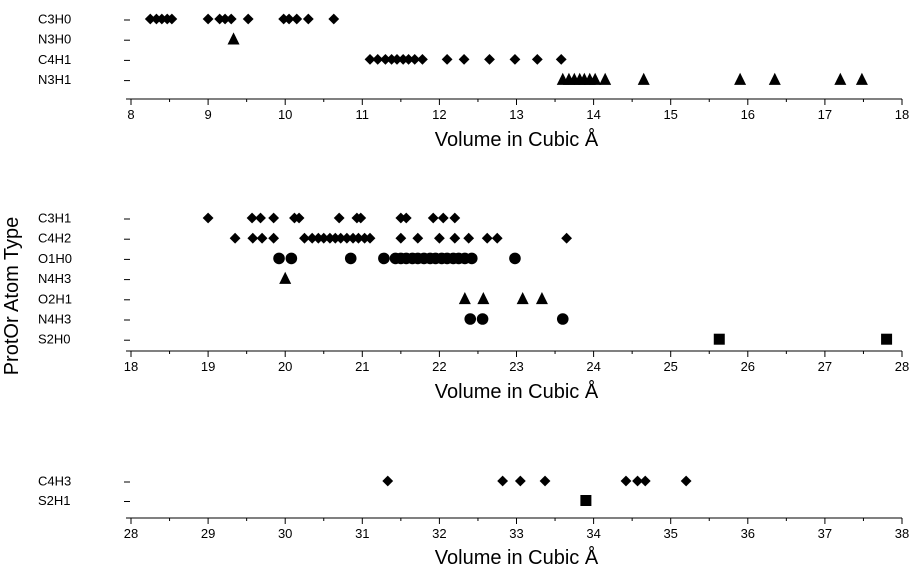  Describe the element at coordinates (285, 114) in the screenshot. I see `x-tick-label: 10` at that location.